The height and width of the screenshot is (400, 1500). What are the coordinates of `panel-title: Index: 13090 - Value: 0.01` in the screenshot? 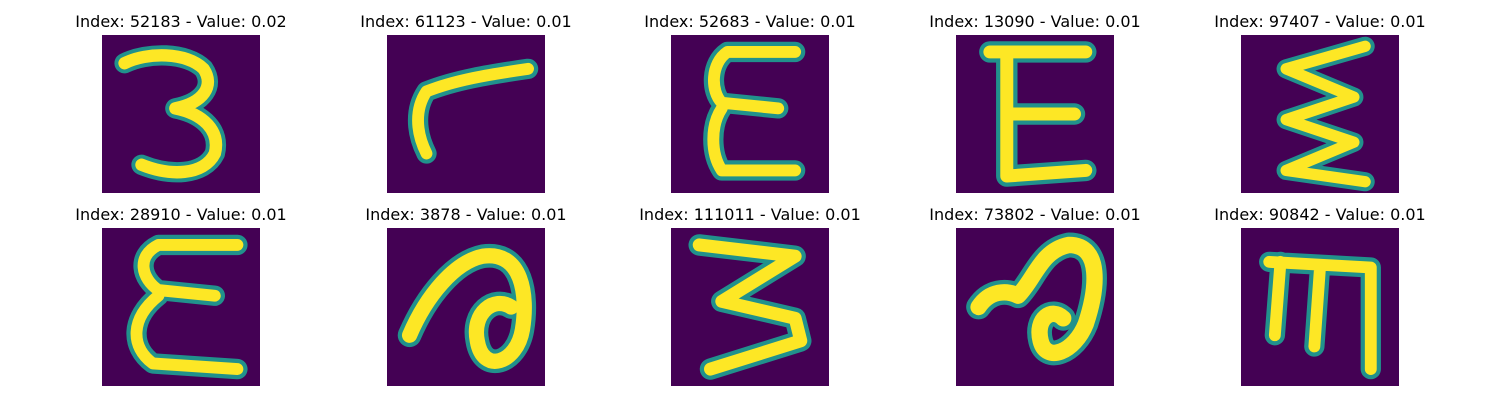 It's located at (1035, 21).